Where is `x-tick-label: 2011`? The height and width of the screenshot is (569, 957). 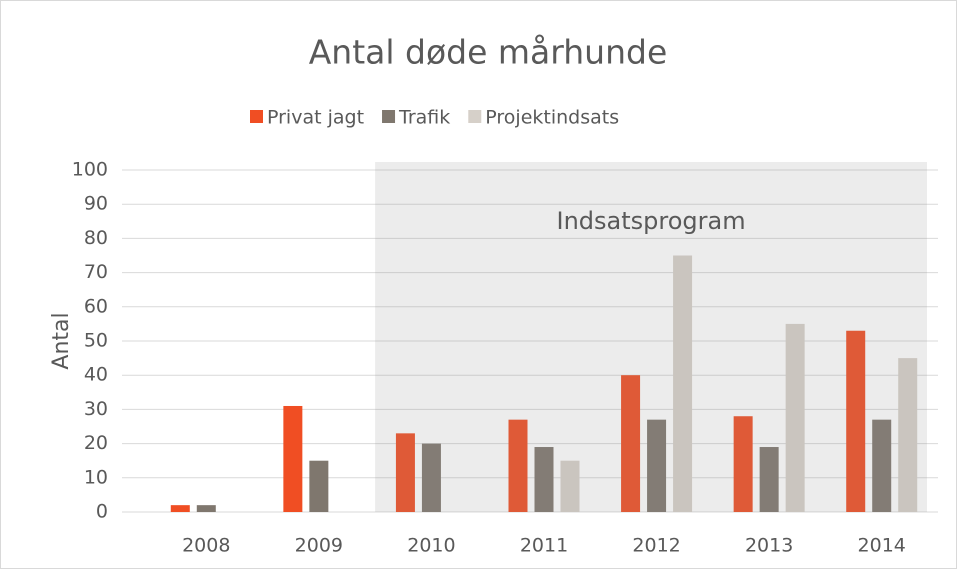
x-tick-label: 2011 is located at coordinates (544, 546).